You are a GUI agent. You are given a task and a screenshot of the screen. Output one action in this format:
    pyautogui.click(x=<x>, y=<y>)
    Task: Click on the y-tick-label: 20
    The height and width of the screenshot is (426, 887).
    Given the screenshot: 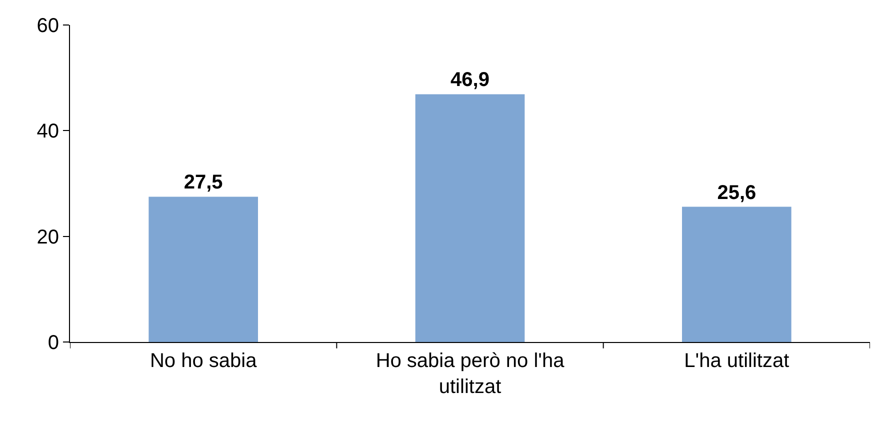 What is the action you would take?
    pyautogui.click(x=47, y=237)
    